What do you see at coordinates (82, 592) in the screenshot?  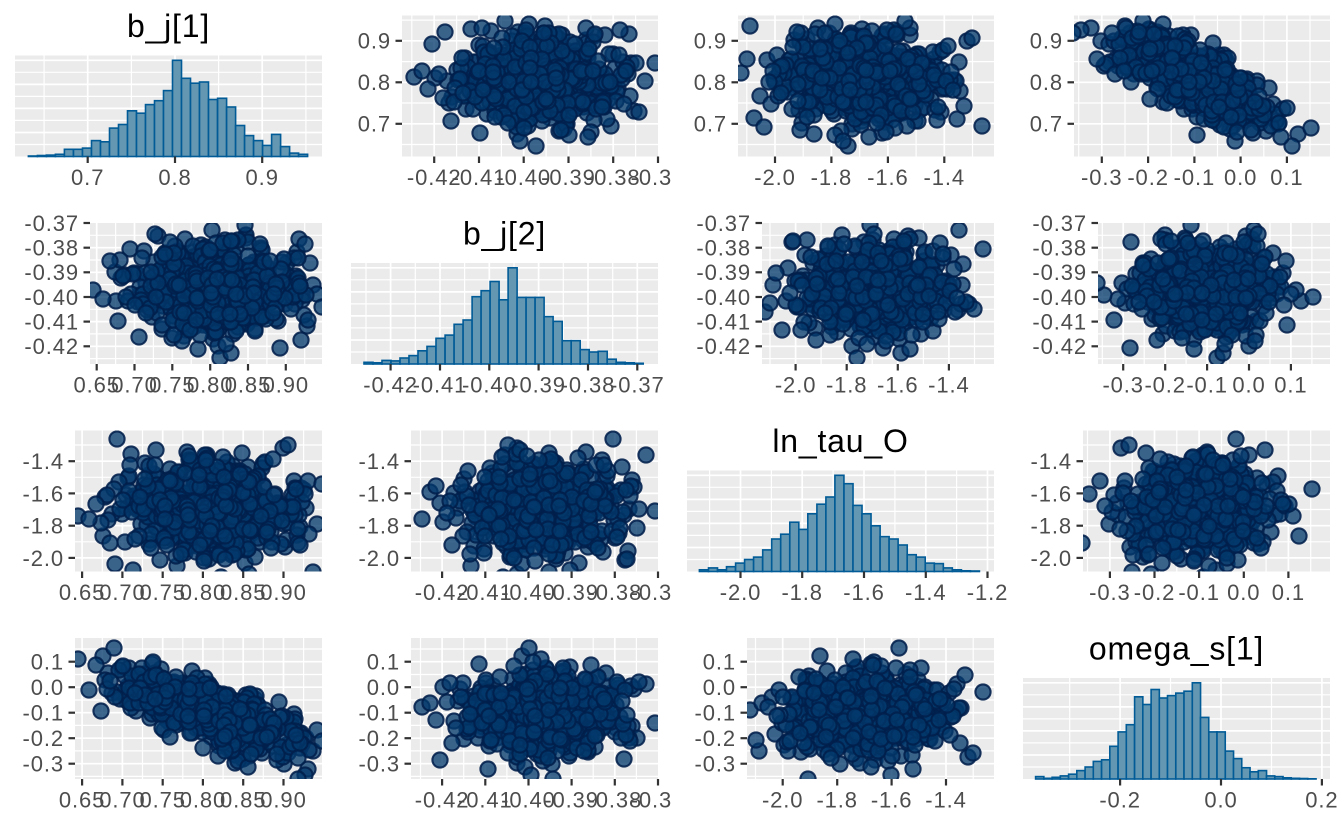 I see `svg-text: 0.65` at bounding box center [82, 592].